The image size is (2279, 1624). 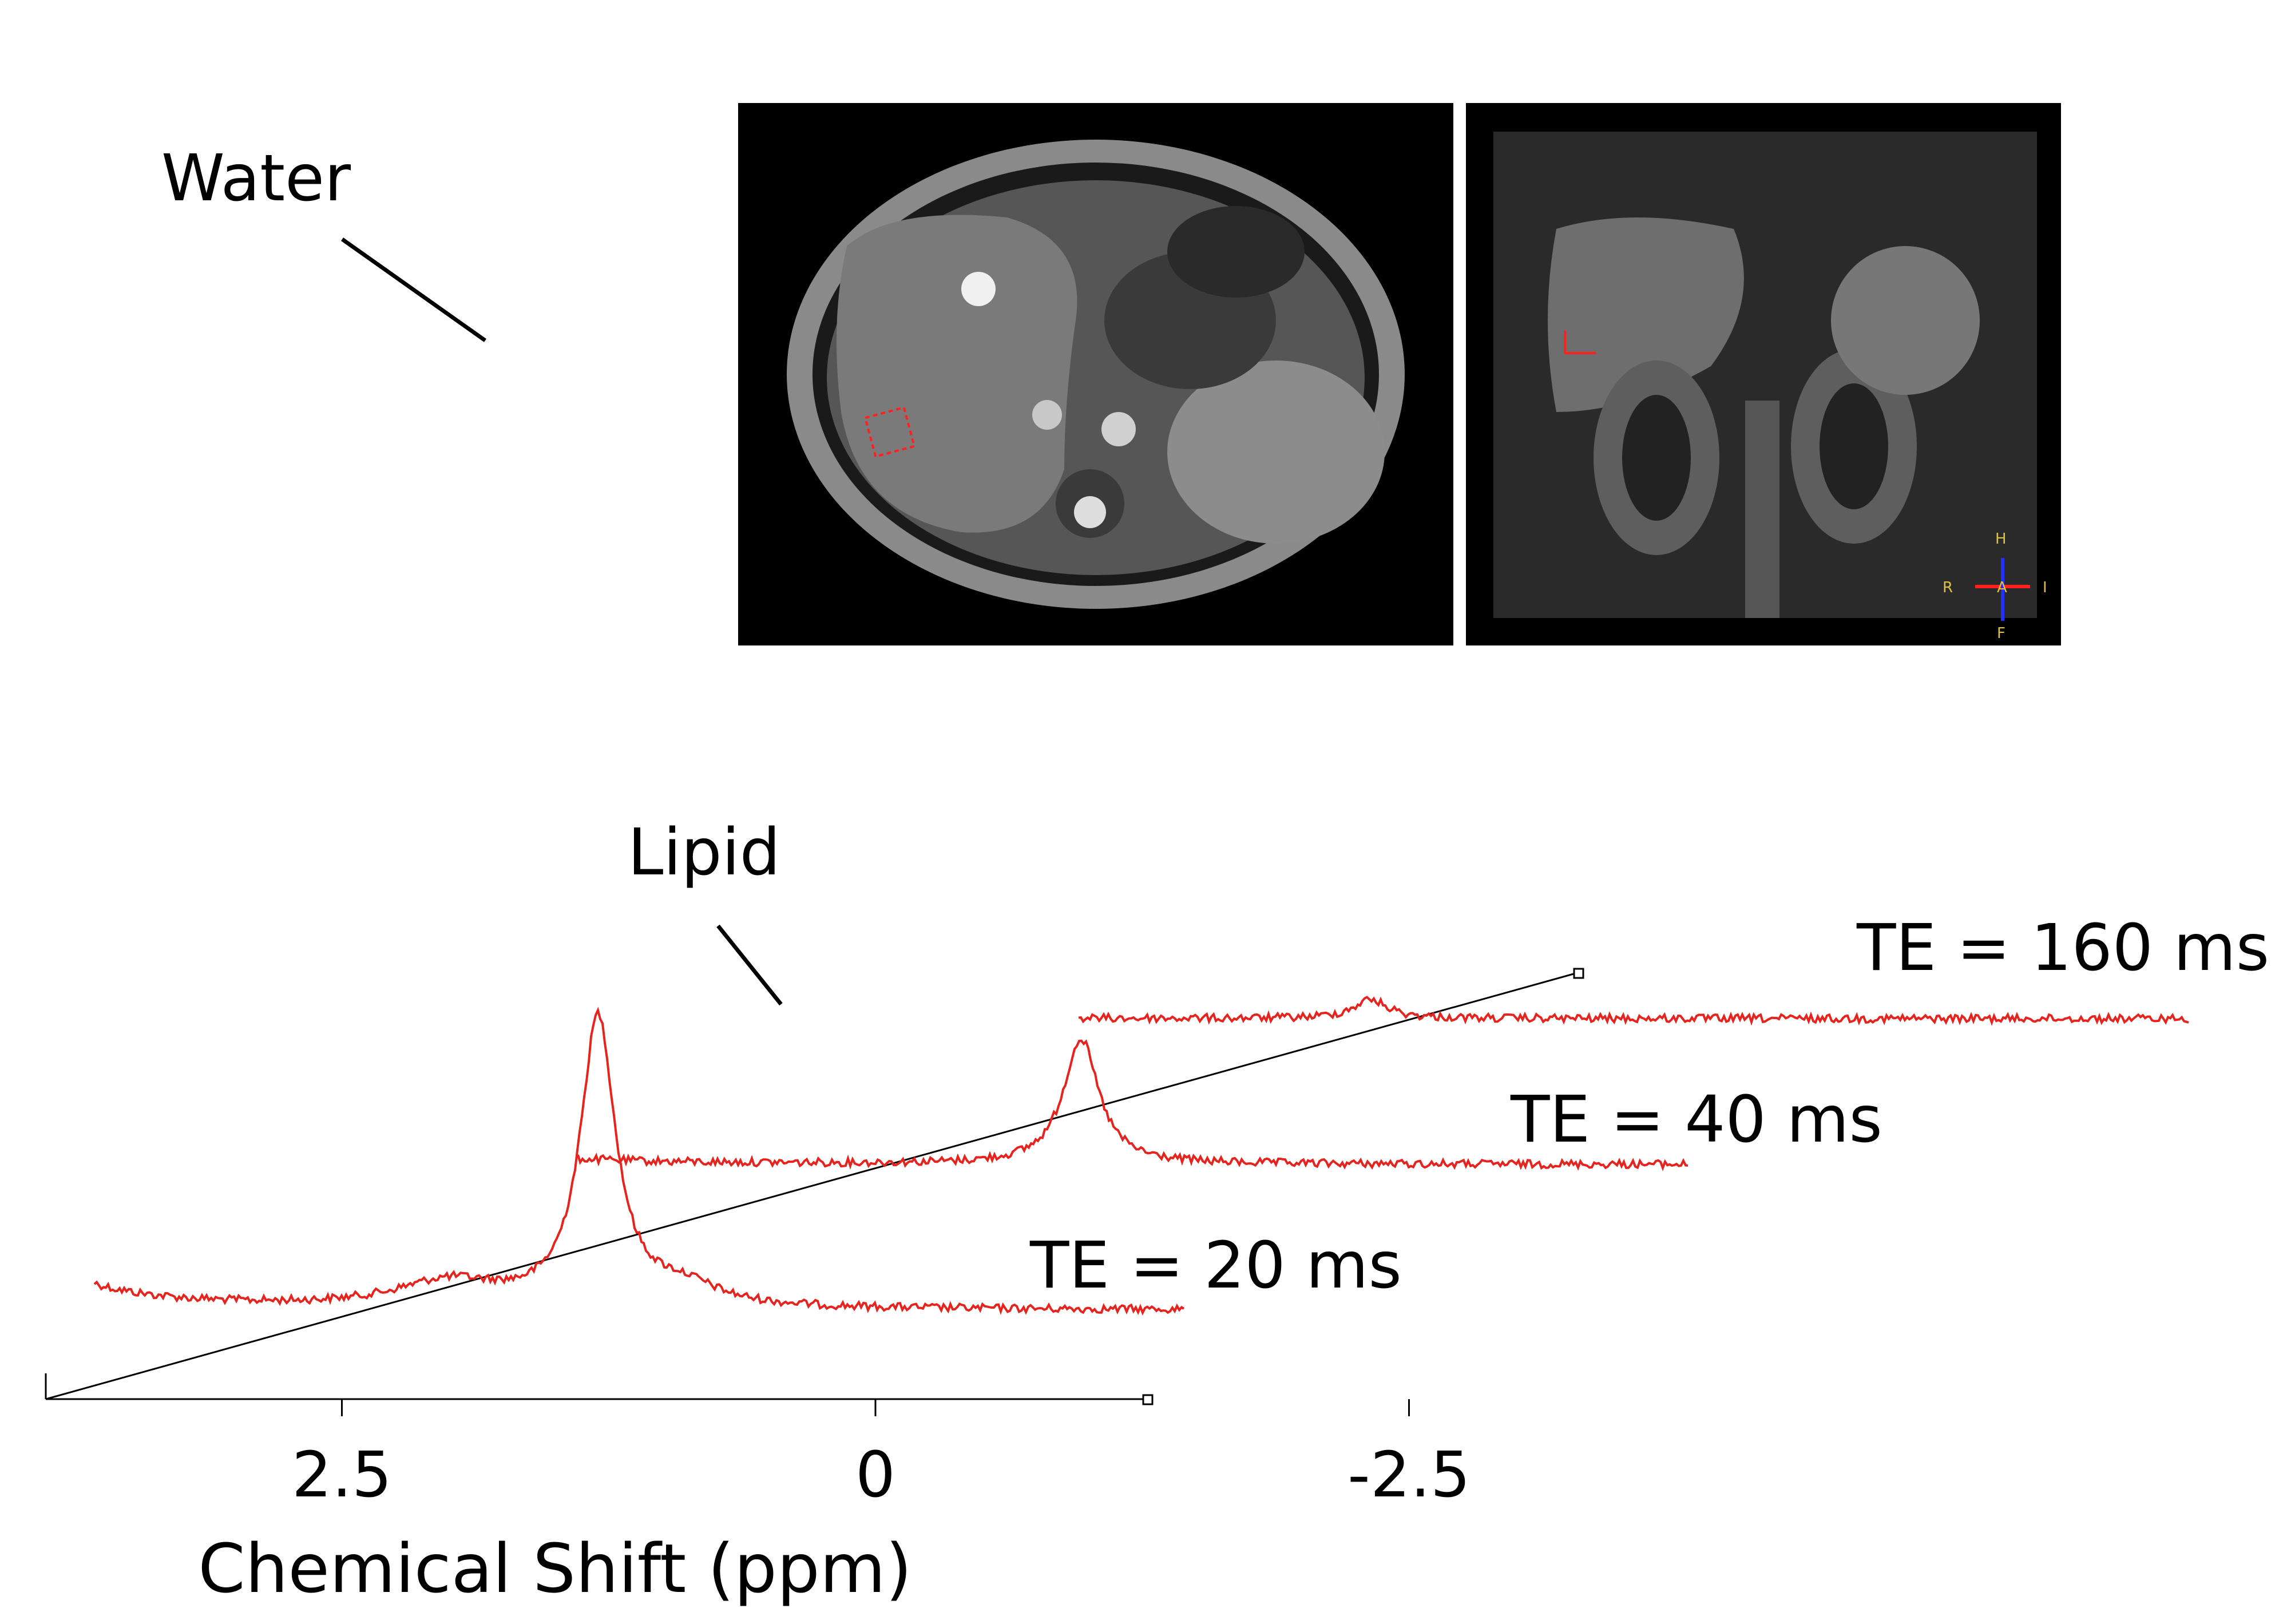 I want to click on axial-mri-icon, so click(x=1095, y=374).